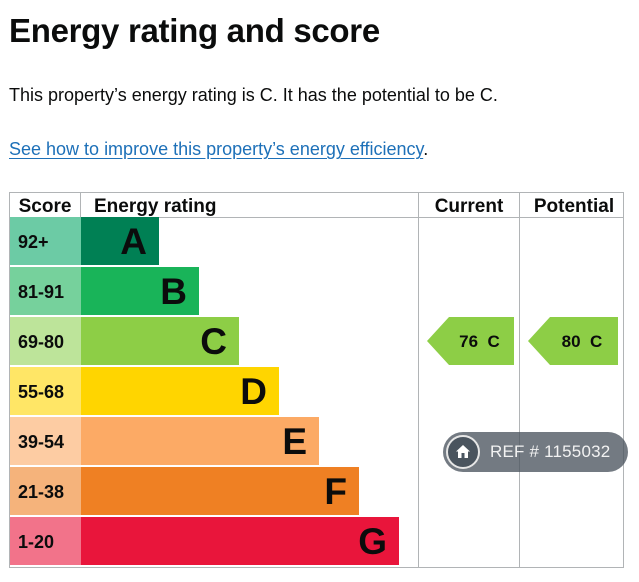 The image size is (639, 582). I want to click on band-bar-c, so click(160, 341).